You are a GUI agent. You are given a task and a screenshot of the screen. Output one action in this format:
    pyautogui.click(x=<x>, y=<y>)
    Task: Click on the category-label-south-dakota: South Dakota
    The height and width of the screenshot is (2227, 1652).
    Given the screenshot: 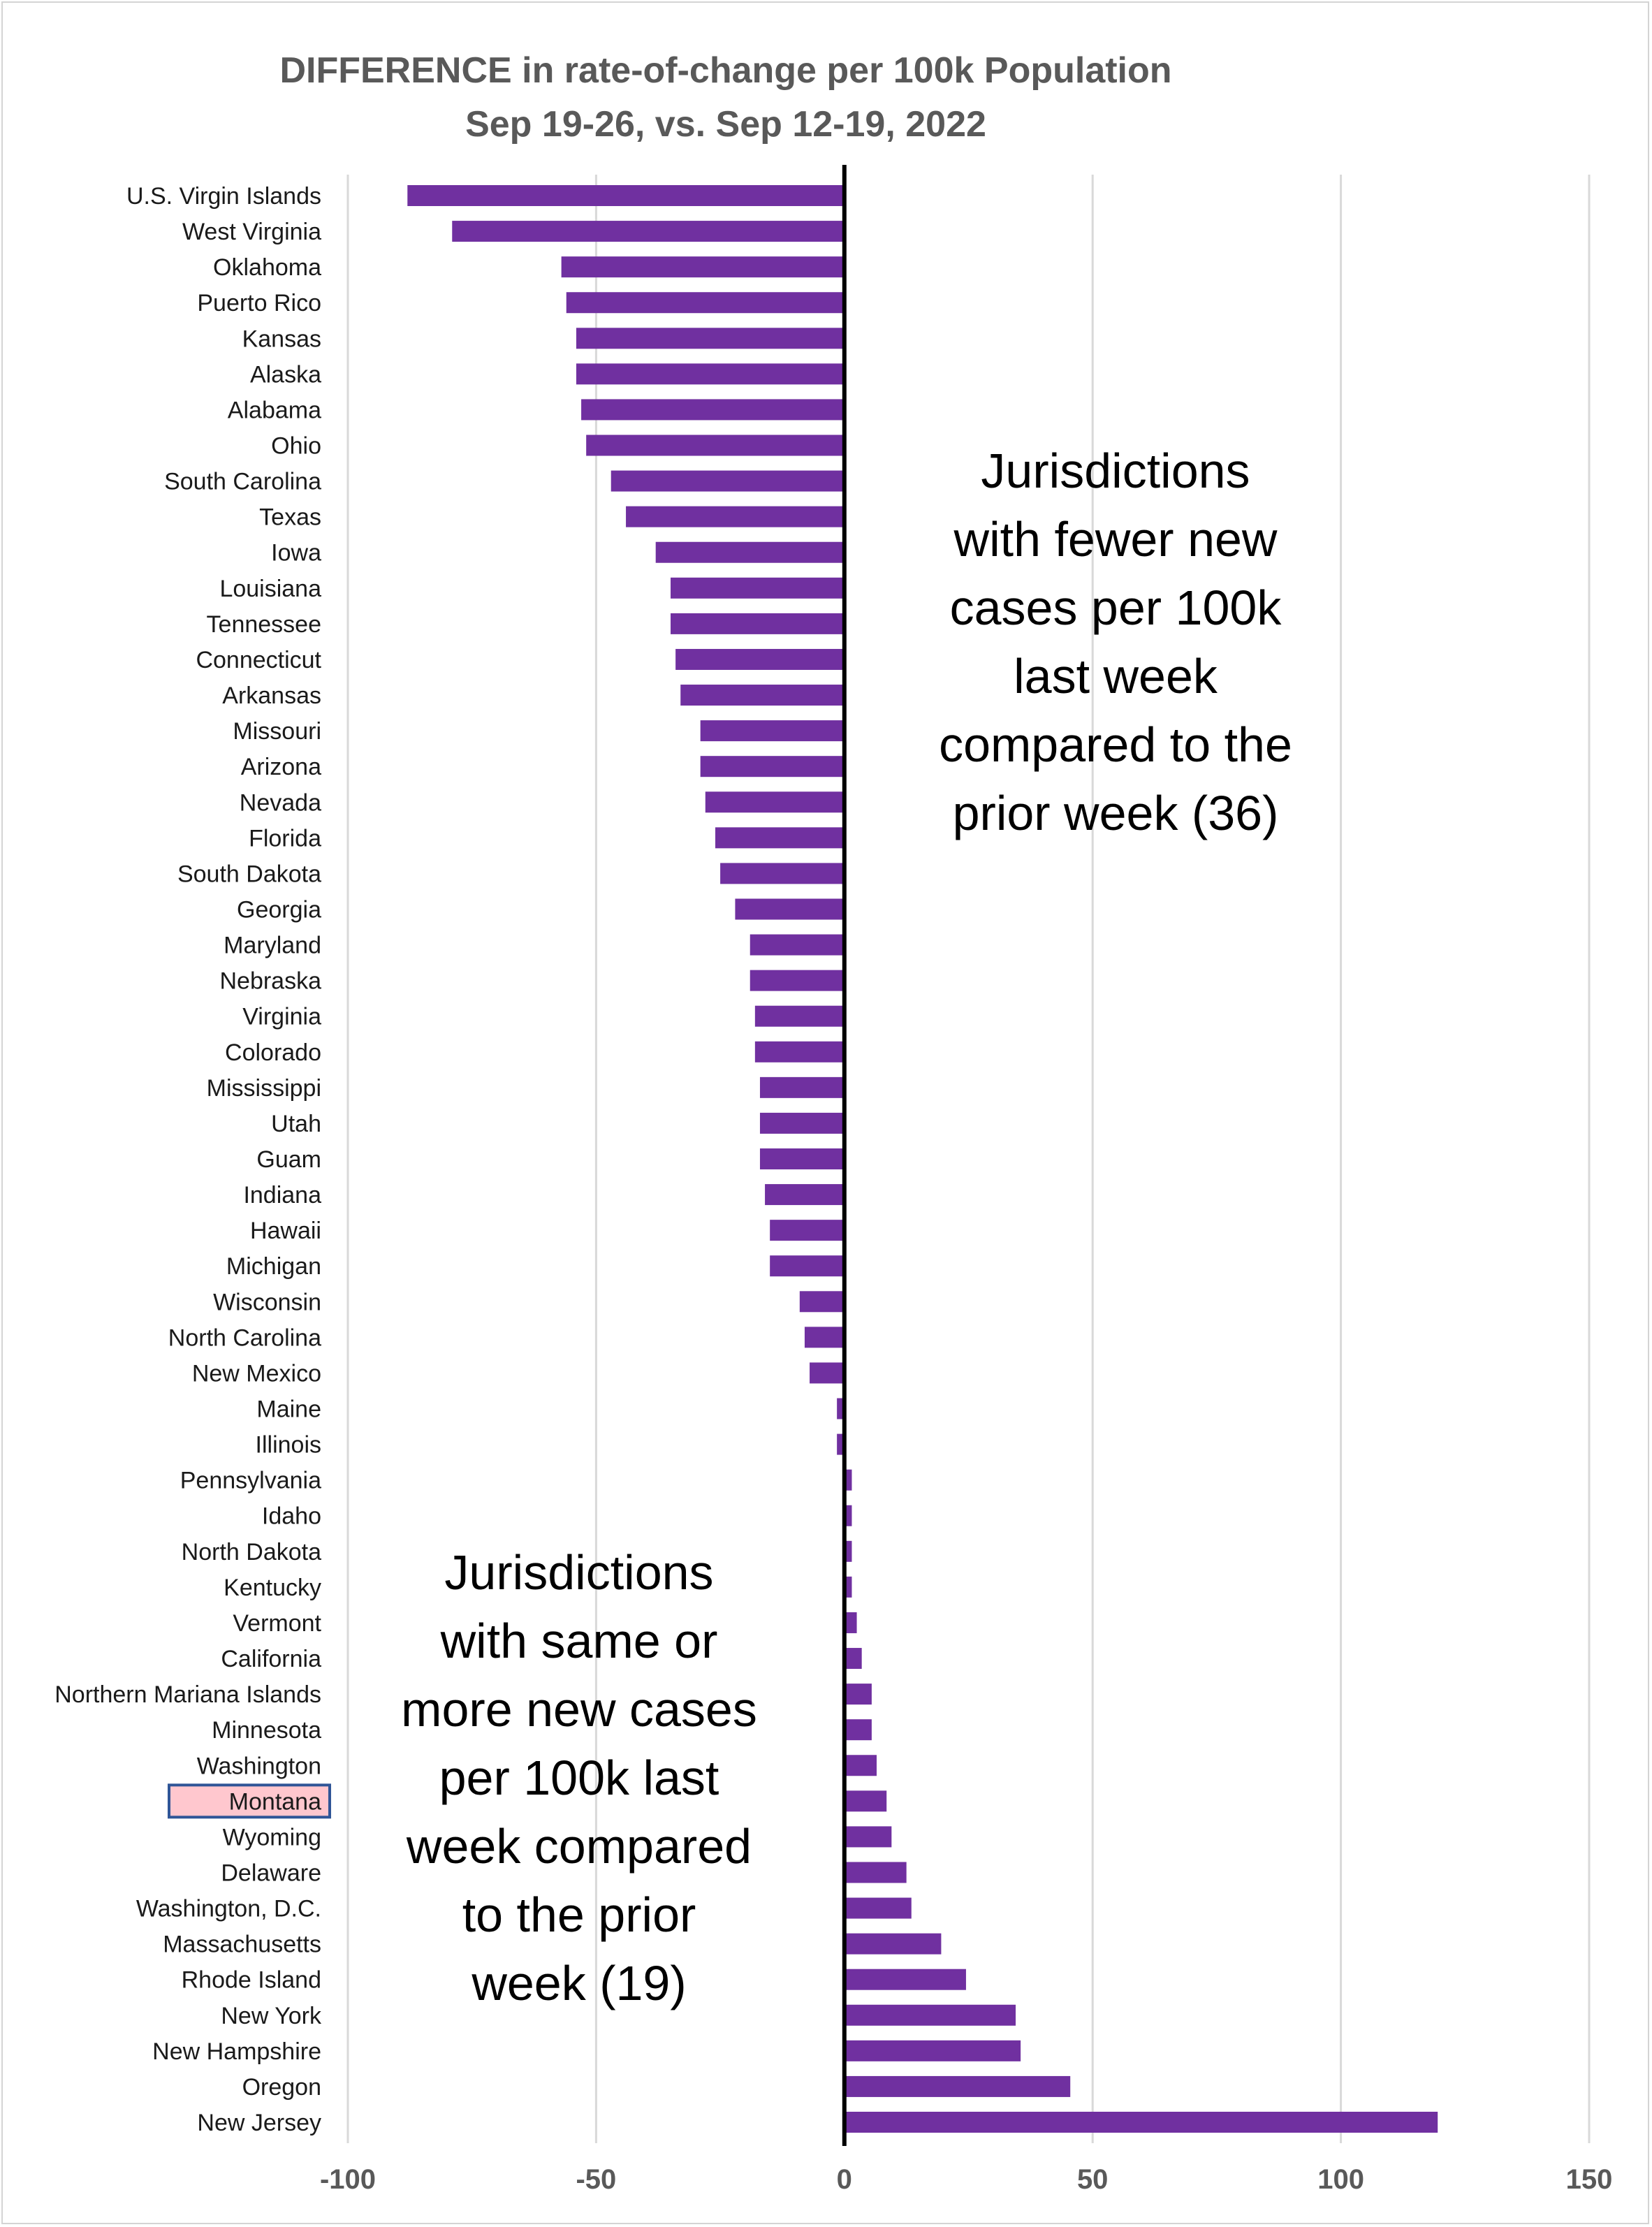 What is the action you would take?
    pyautogui.click(x=249, y=874)
    